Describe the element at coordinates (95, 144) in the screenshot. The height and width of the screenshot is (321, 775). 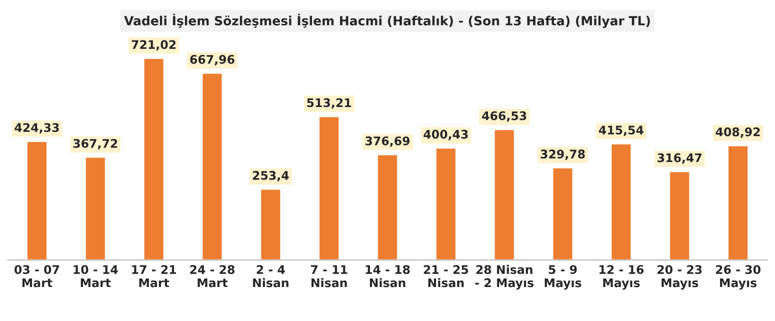
I see `data-label: 367,72` at that location.